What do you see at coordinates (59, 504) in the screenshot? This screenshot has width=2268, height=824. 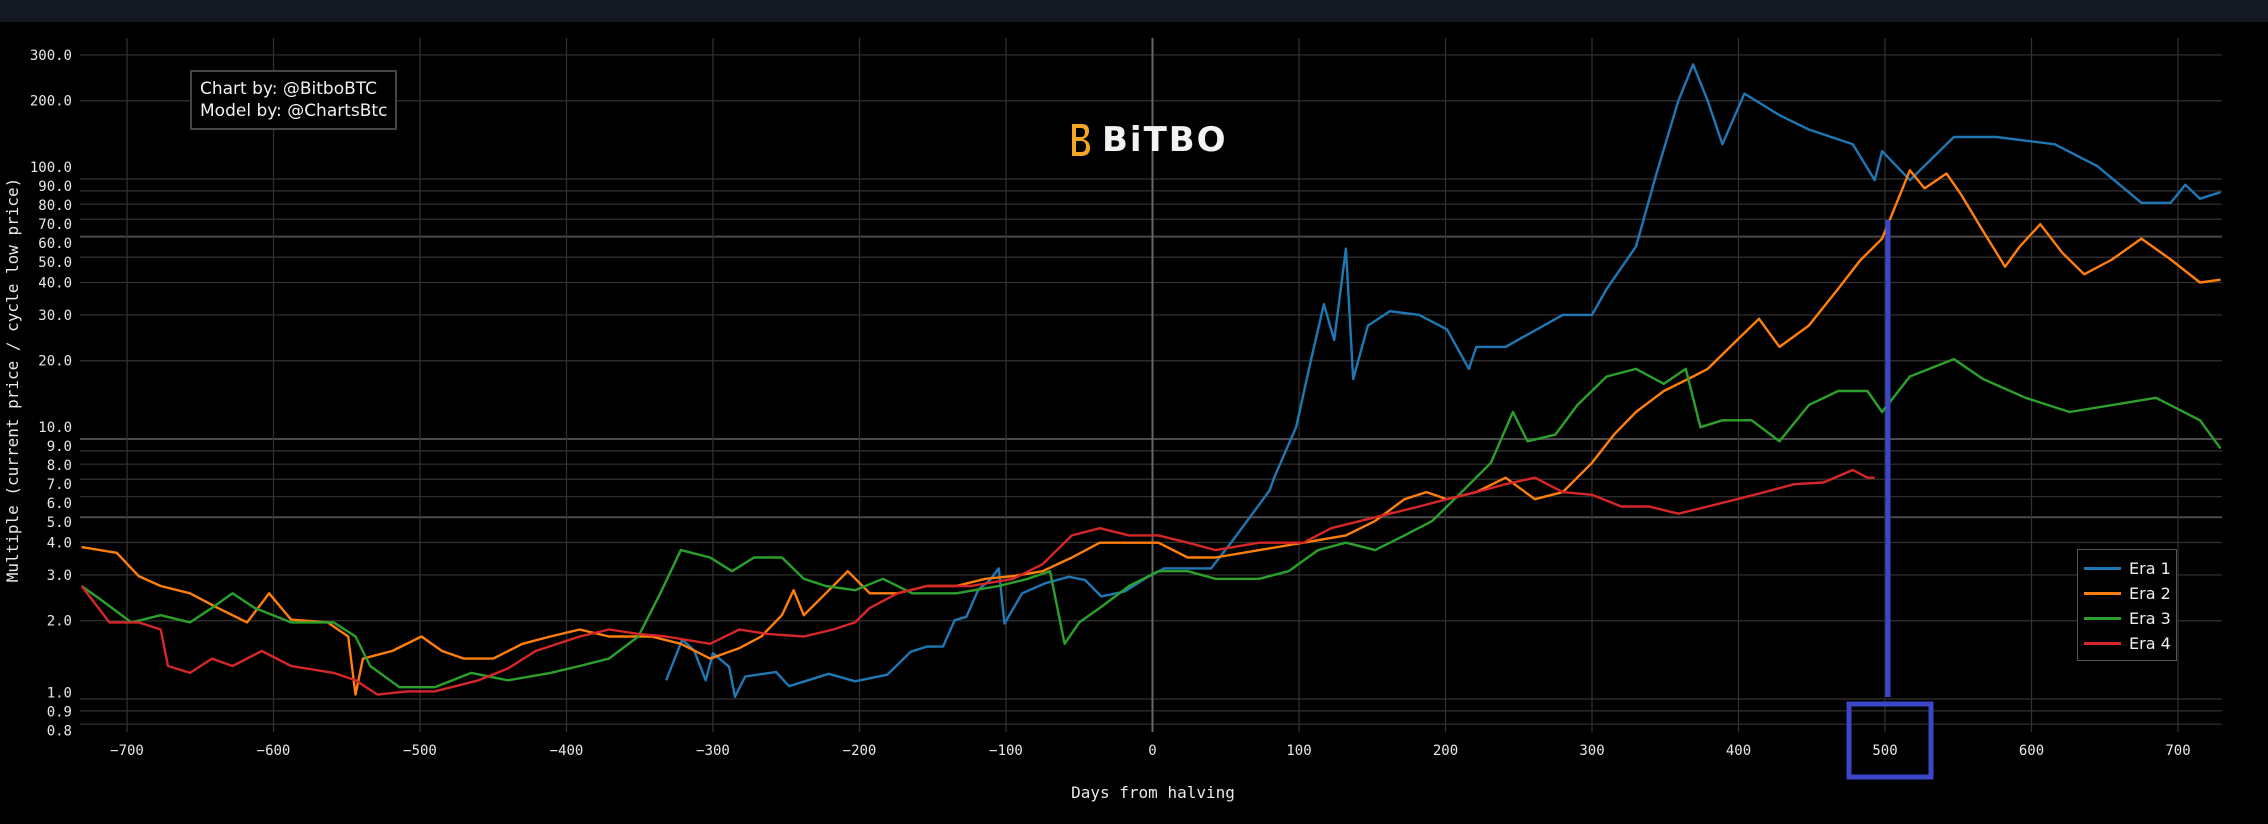 I see `y-tick-label: 6.0` at bounding box center [59, 504].